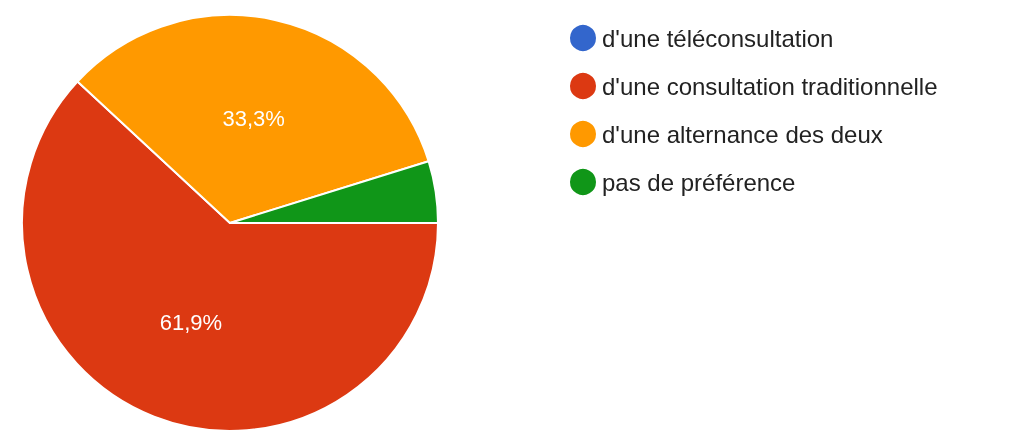 This screenshot has width=1019, height=439. Describe the element at coordinates (770, 86) in the screenshot. I see `legend-label: d'une consultation traditionnelle` at that location.